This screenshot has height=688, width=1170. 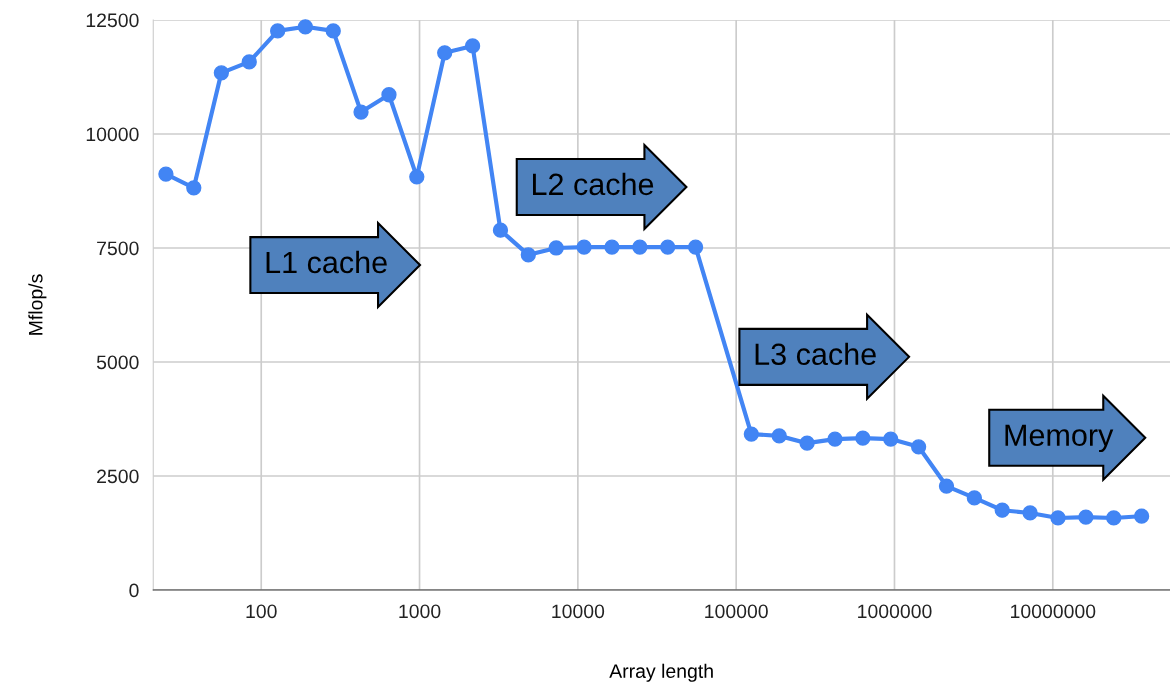 What do you see at coordinates (895, 611) in the screenshot?
I see `x-tick-label: 1000000` at bounding box center [895, 611].